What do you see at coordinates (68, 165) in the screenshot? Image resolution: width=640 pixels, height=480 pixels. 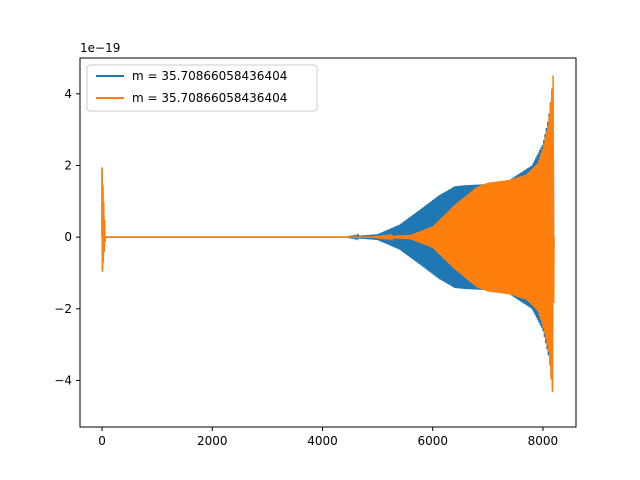 I see `y-tick-label: 2` at bounding box center [68, 165].